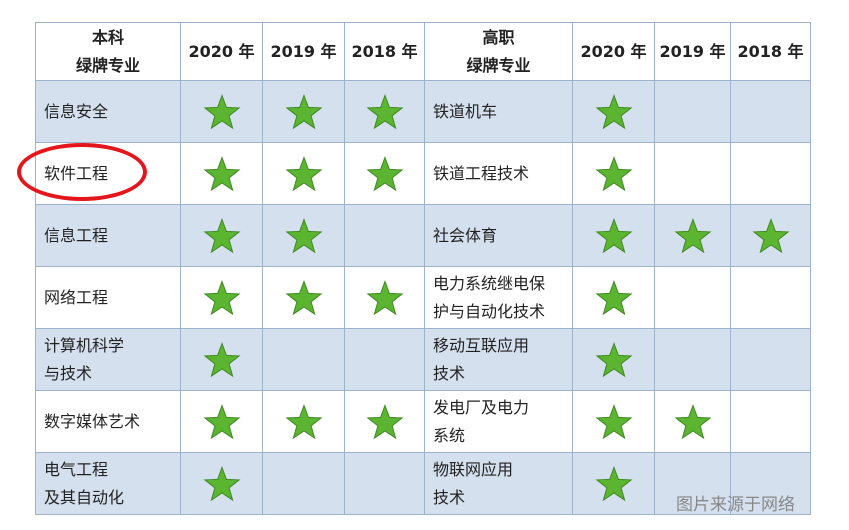 The height and width of the screenshot is (530, 849). I want to click on header-vocational: 高职 绿牌专业, so click(498, 51).